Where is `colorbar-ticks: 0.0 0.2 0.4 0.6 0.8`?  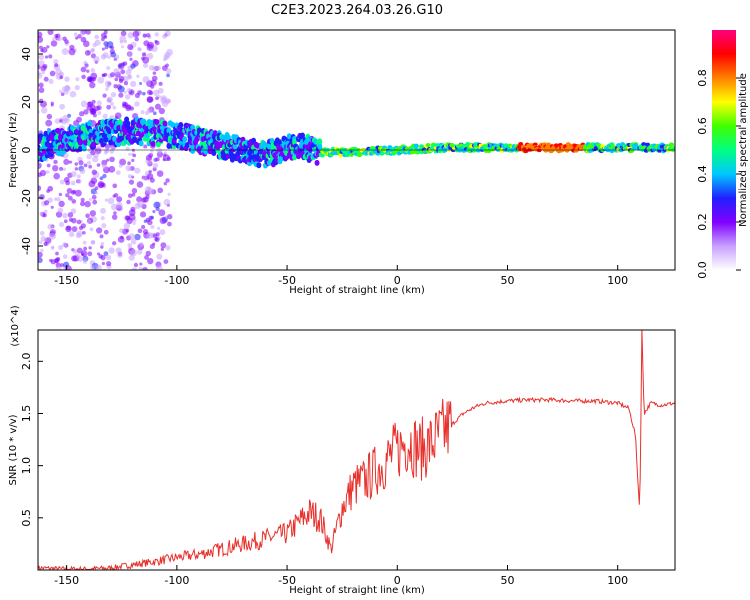
colorbar-ticks: 0.0 0.2 0.4 0.6 0.8 is located at coordinates (718, 174).